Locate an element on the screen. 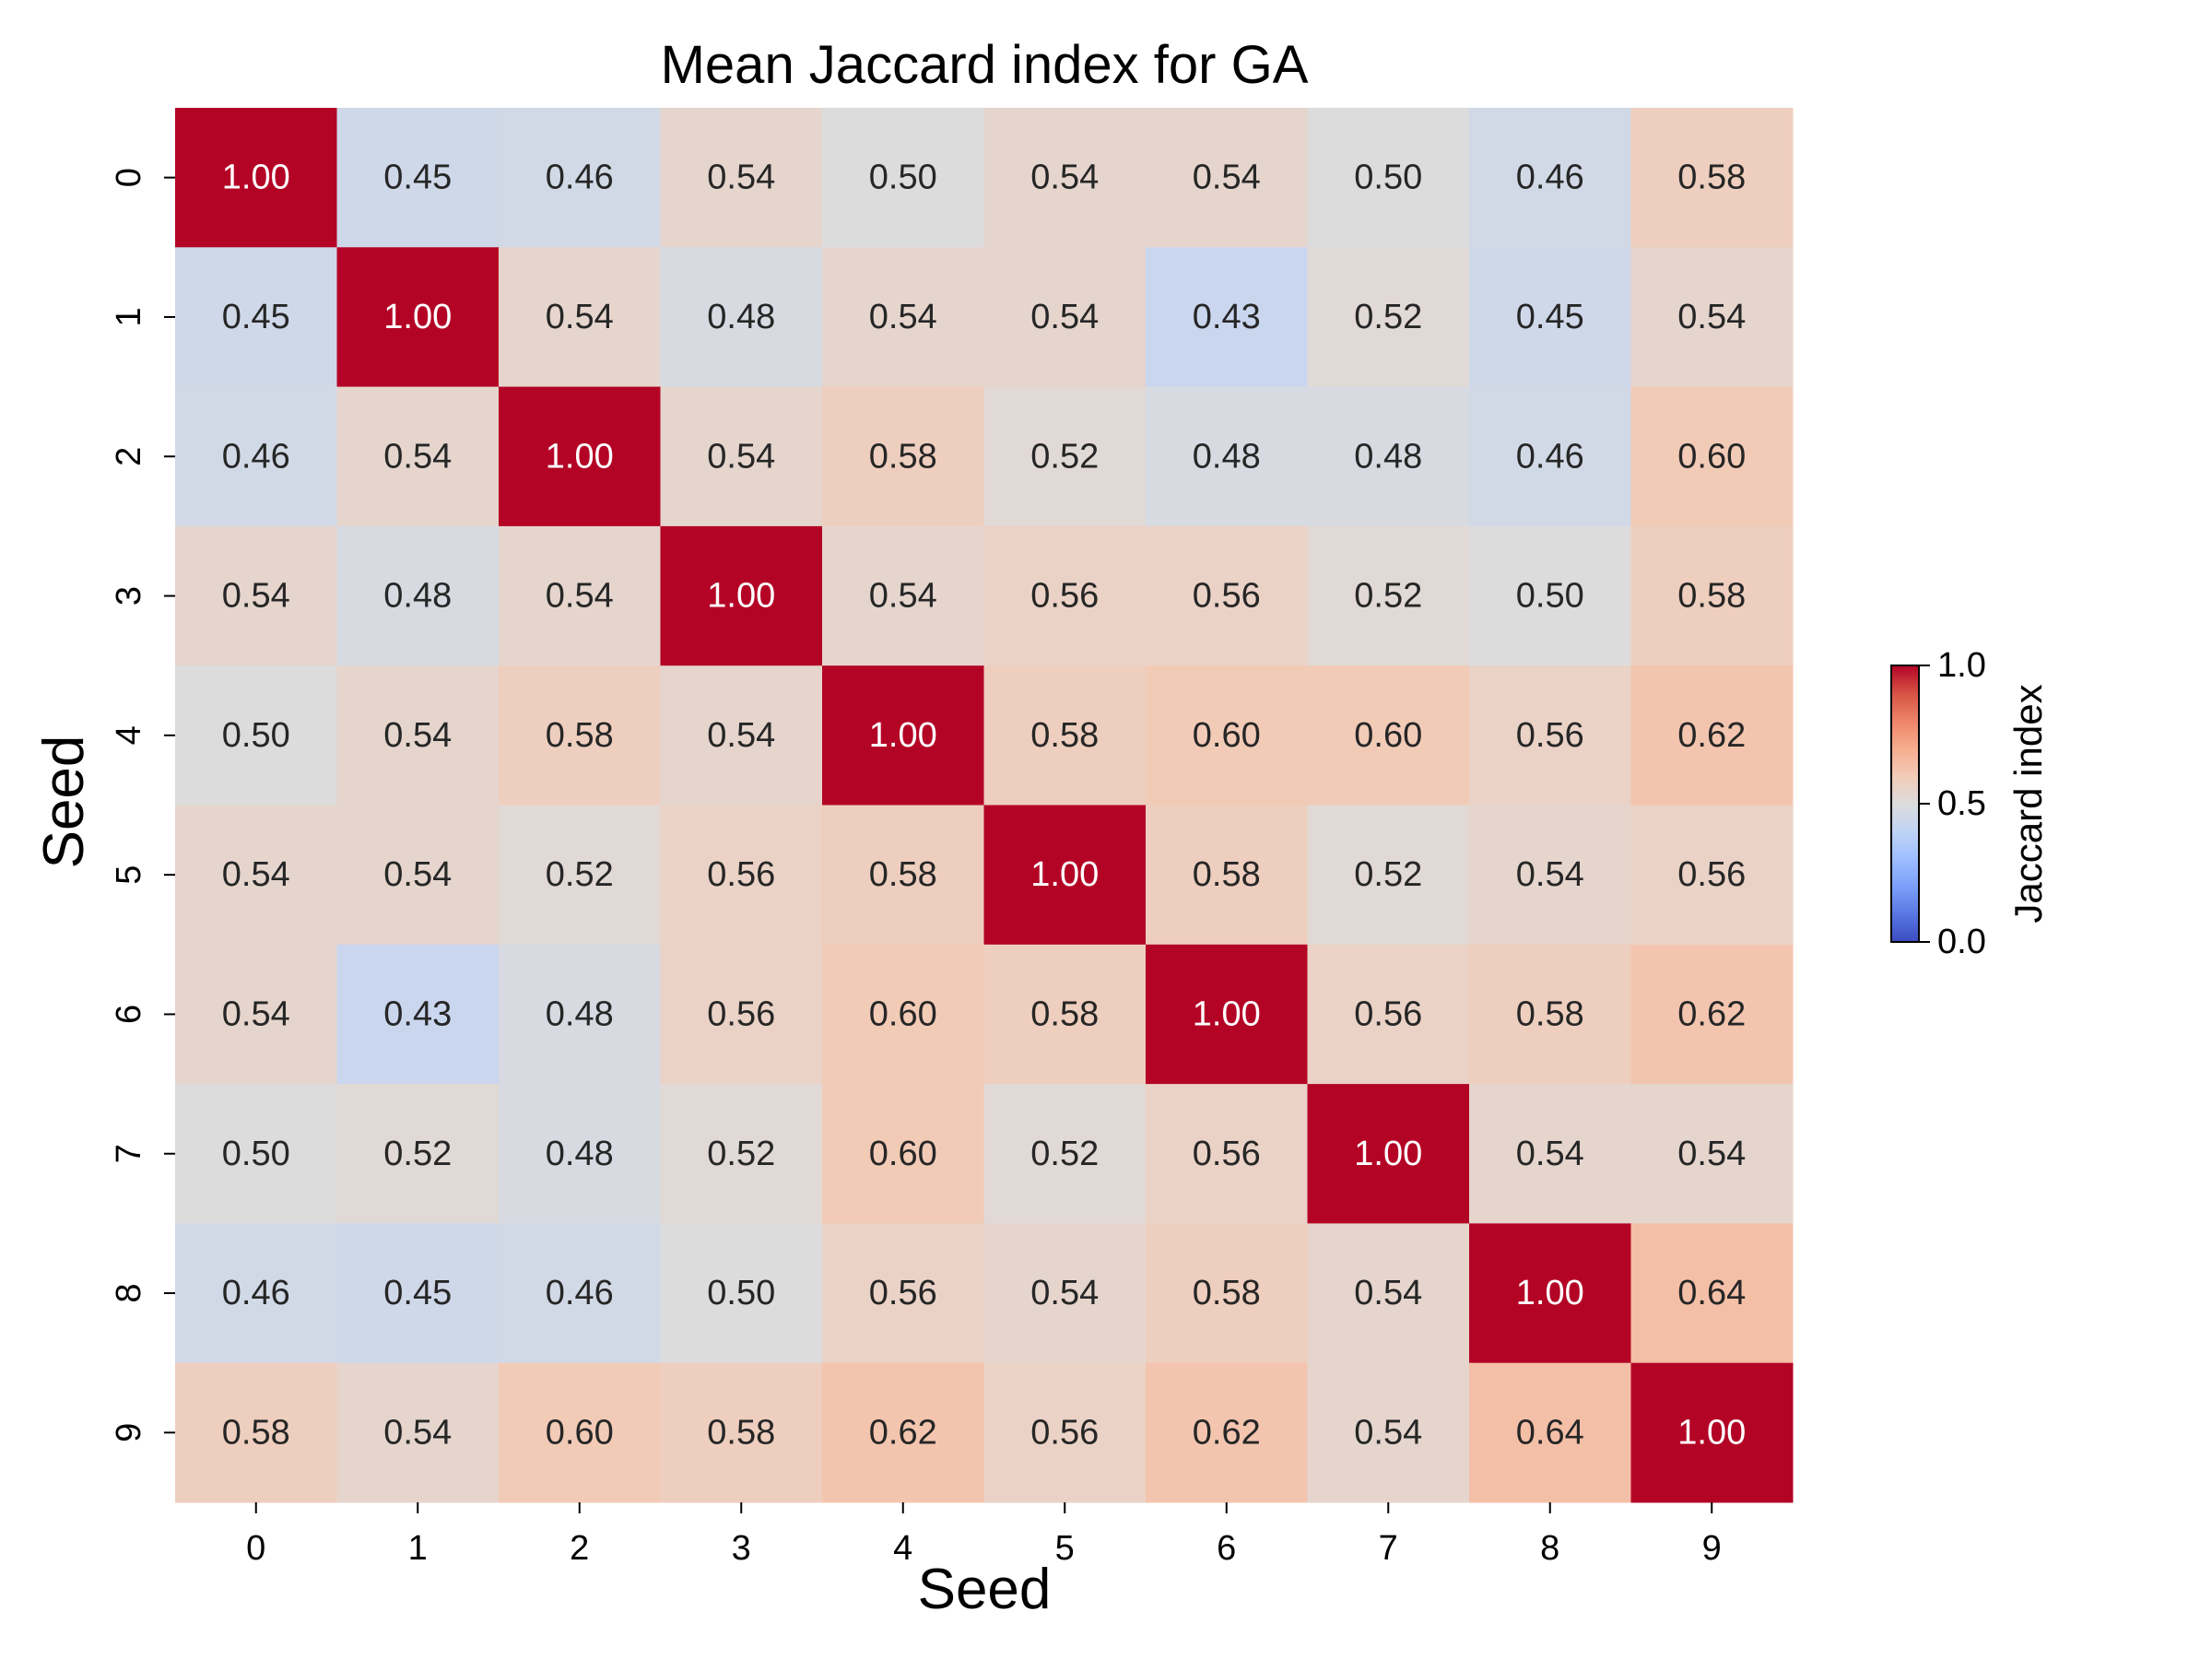 This screenshot has height=1659, width=2212. y-tick-label: 0 is located at coordinates (129, 177).